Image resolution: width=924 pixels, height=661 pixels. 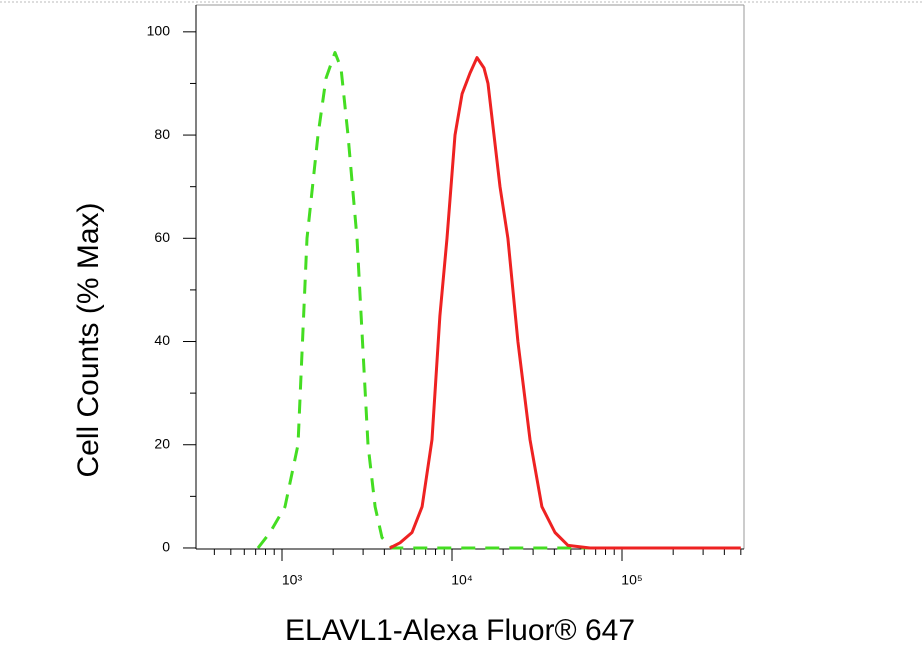 I want to click on y-tick-label: 0, so click(x=166, y=547).